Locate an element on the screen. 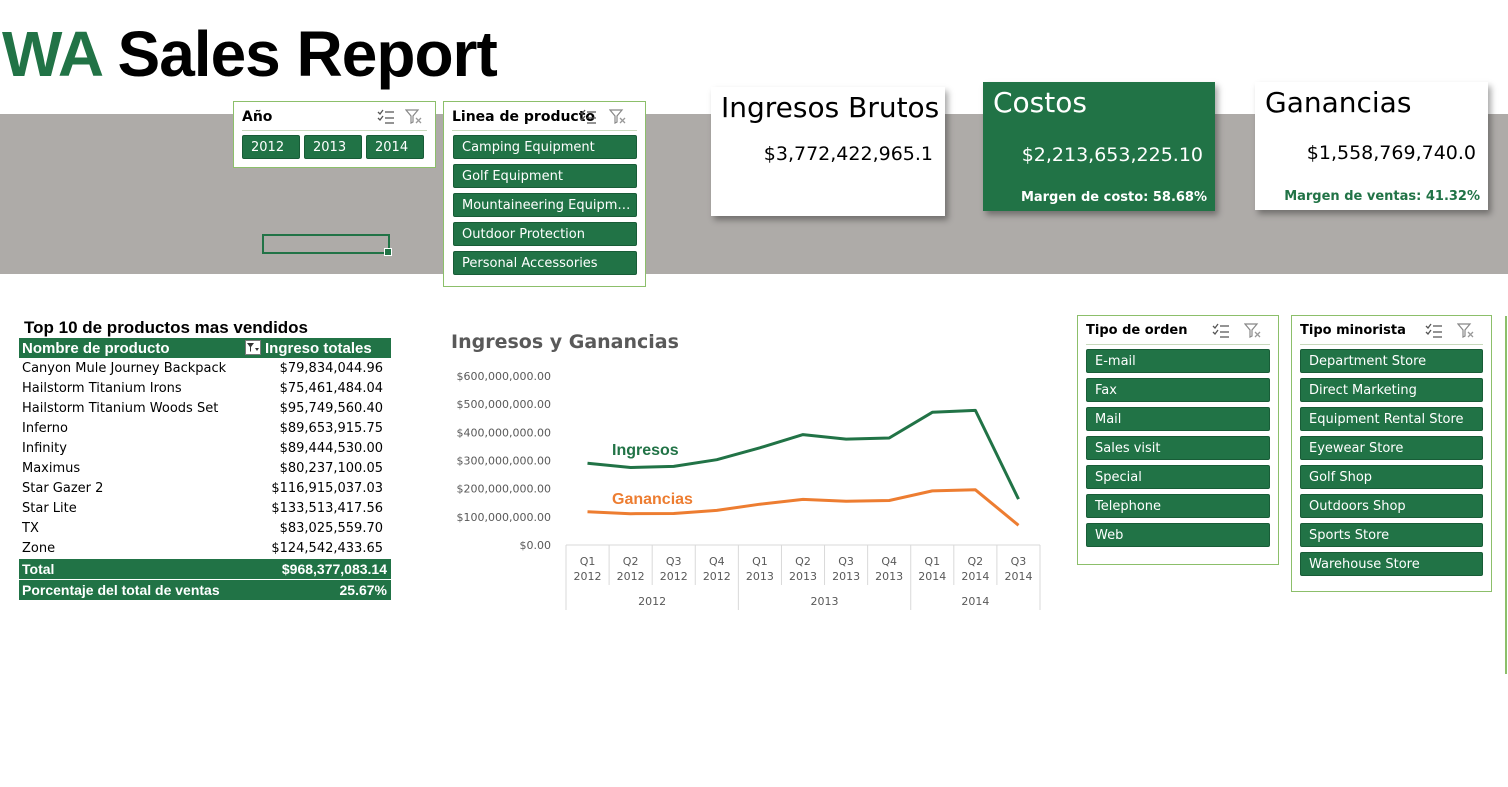  slicer-title: Tipo de orden is located at coordinates (1137, 330).